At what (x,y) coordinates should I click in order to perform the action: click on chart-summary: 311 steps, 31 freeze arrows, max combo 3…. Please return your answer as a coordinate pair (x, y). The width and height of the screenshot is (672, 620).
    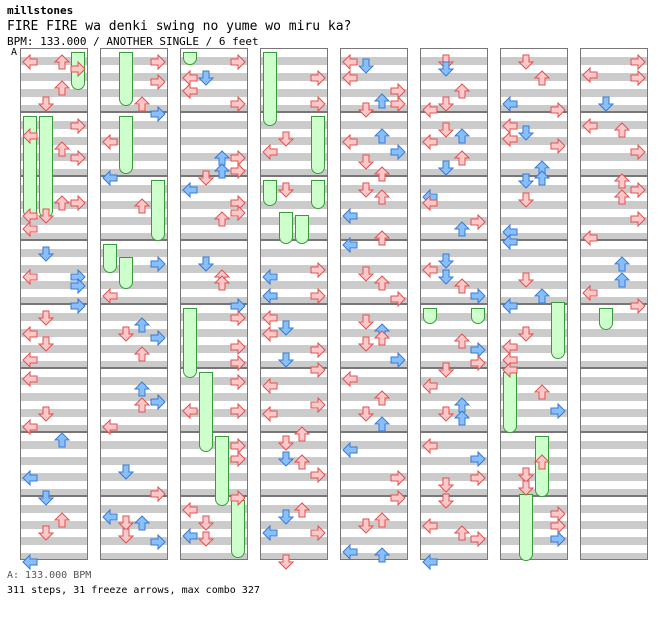
    Looking at the image, I should click on (133, 590).